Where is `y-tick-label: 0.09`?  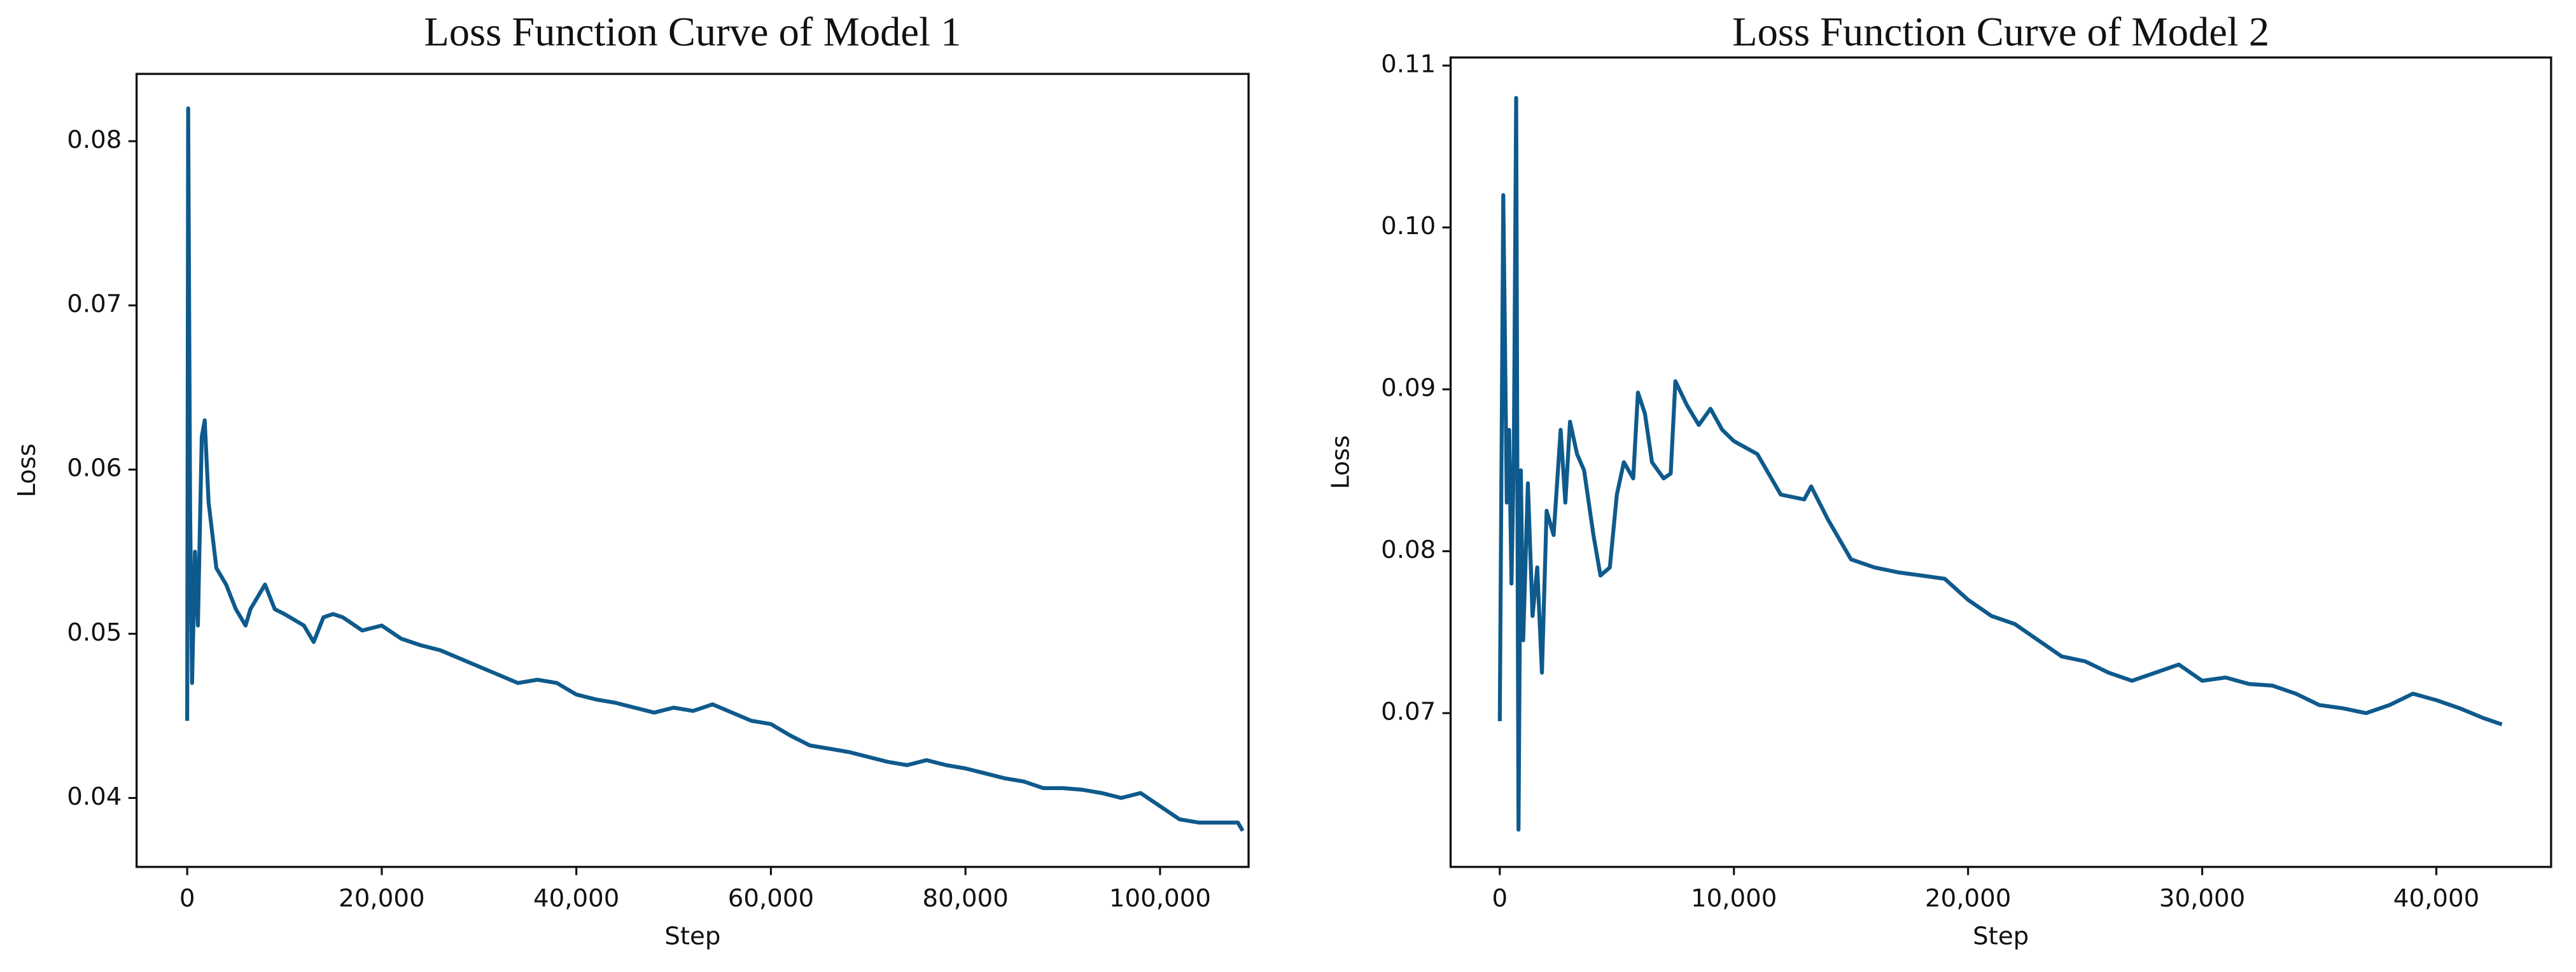
y-tick-label: 0.09 is located at coordinates (1408, 388).